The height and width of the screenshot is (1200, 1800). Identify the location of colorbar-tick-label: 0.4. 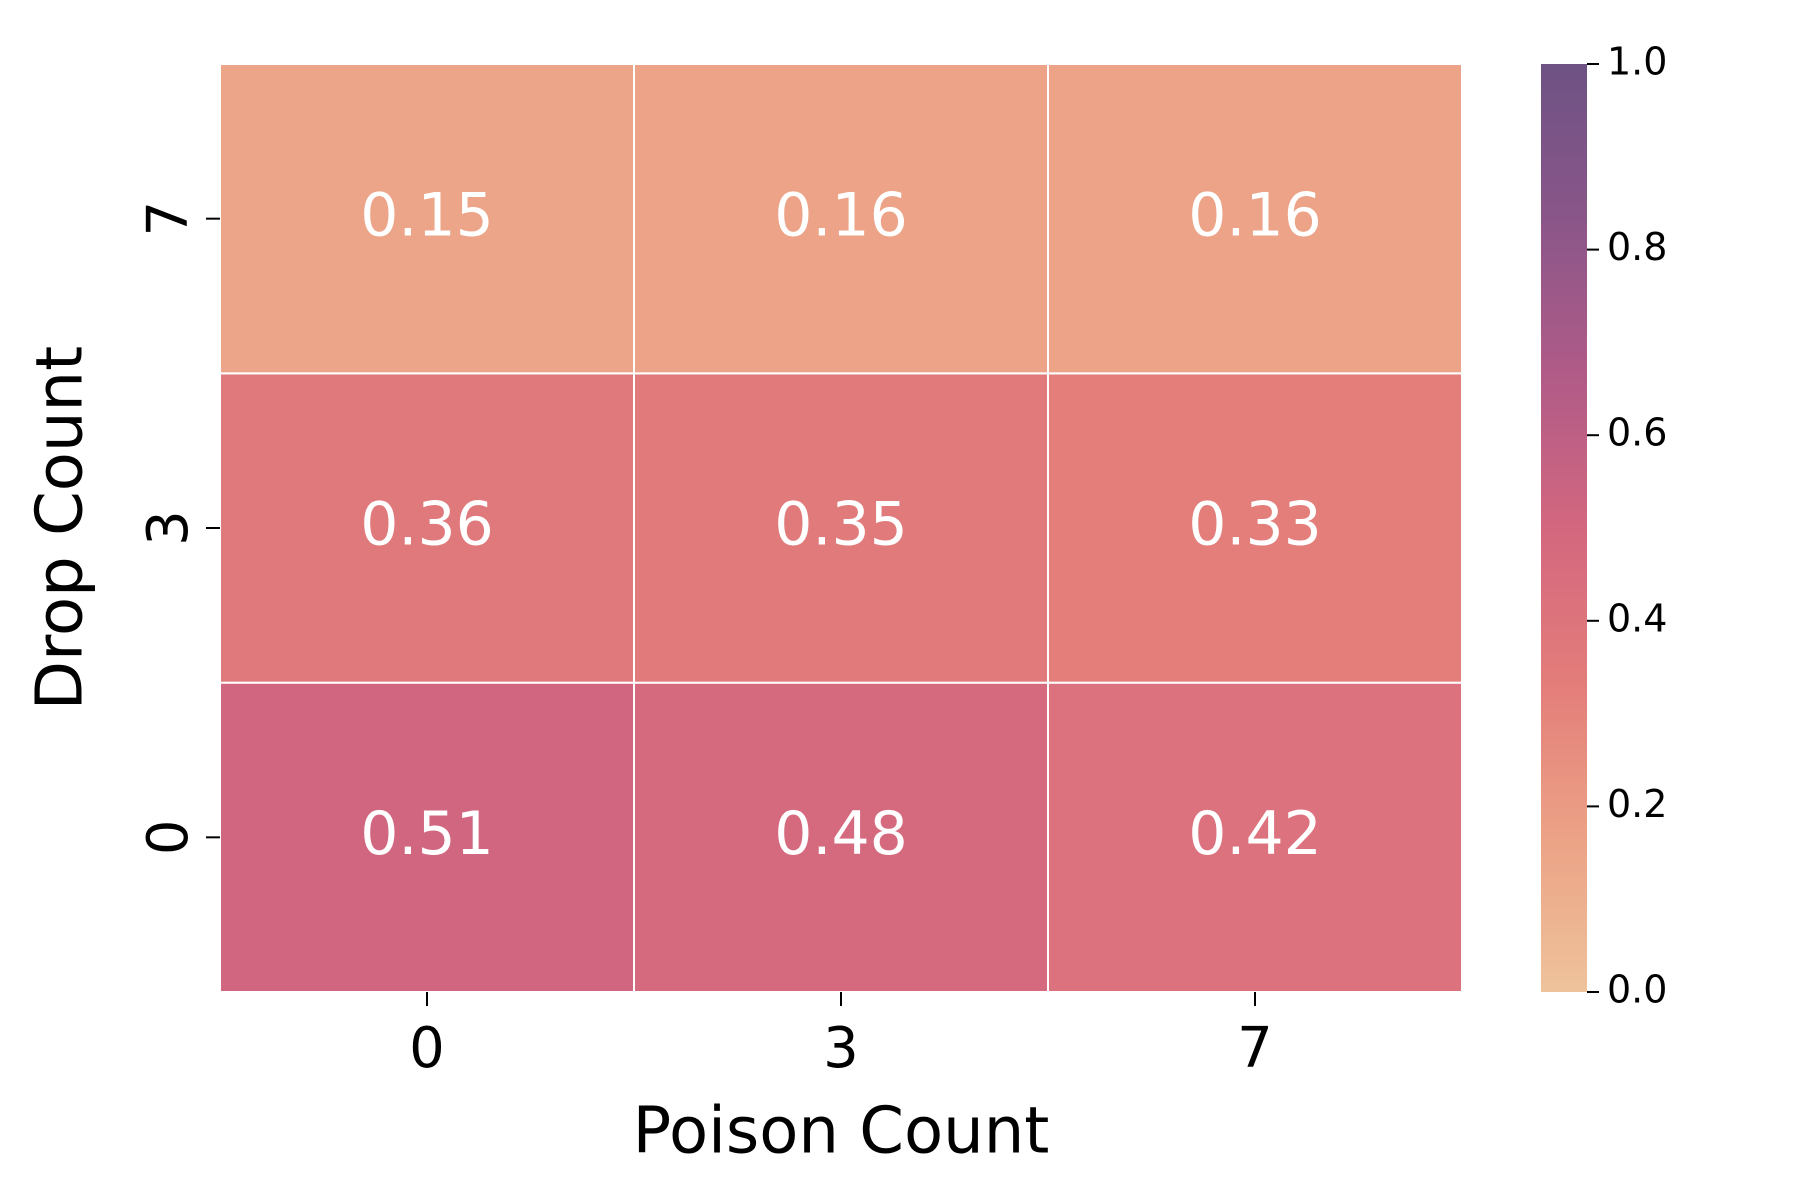
(1637, 618).